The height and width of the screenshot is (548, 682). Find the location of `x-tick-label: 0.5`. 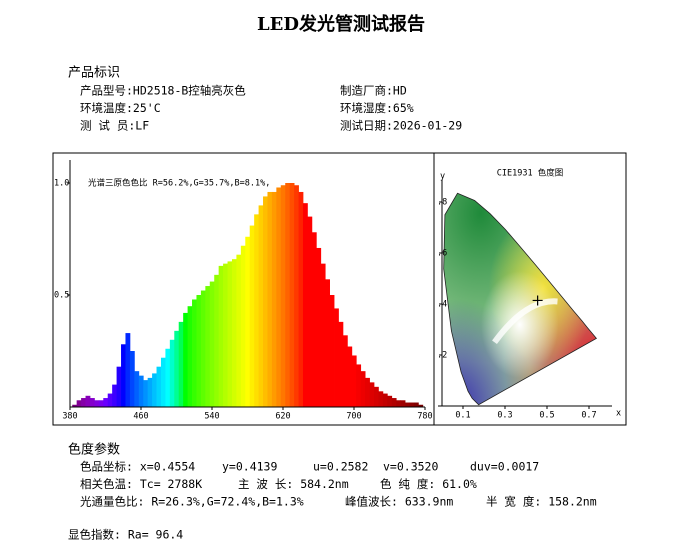

x-tick-label: 0.5 is located at coordinates (546, 416).